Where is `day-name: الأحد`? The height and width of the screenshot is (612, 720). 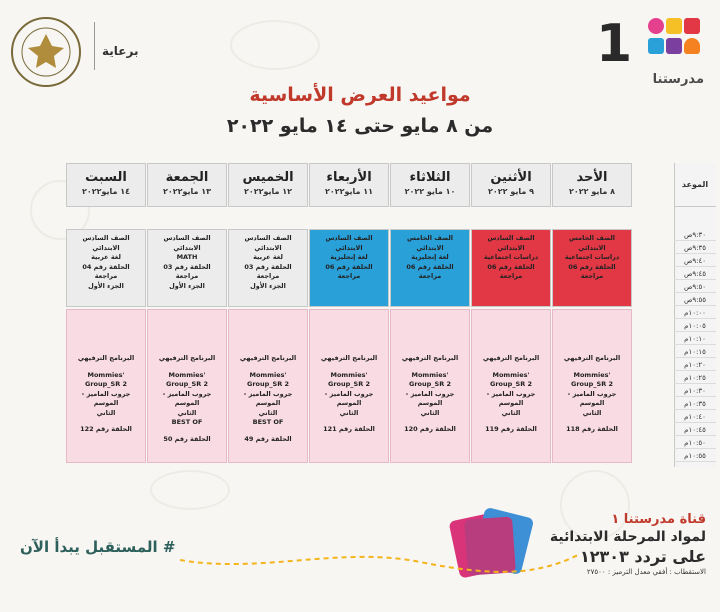 day-name: الأحد is located at coordinates (592, 177).